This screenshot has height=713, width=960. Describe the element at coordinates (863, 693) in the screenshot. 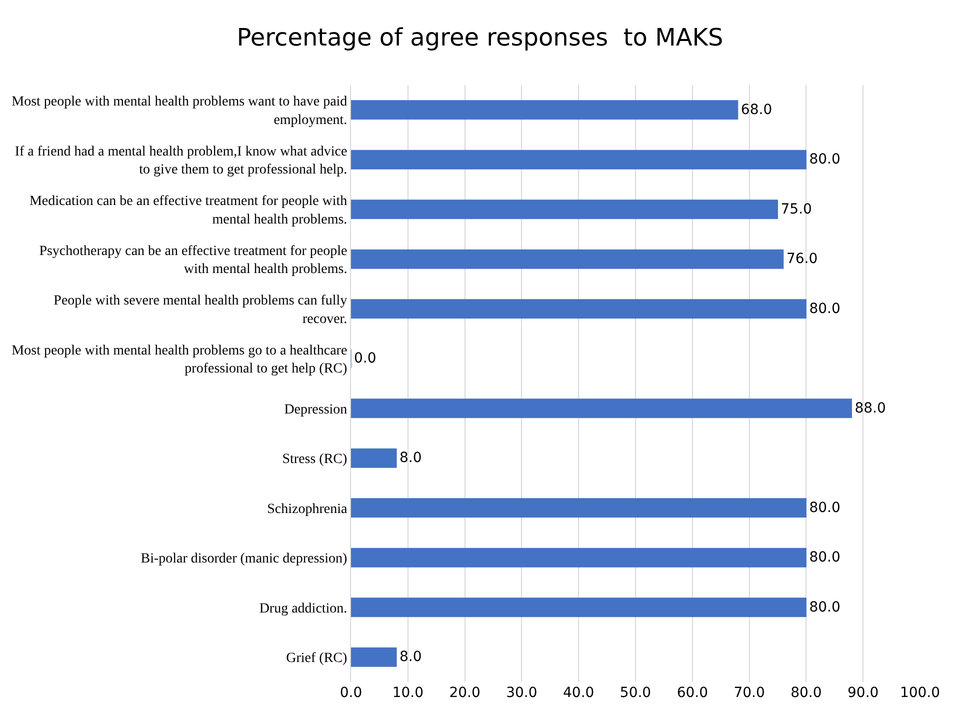

I see `x-tick-label: 90.0` at that location.